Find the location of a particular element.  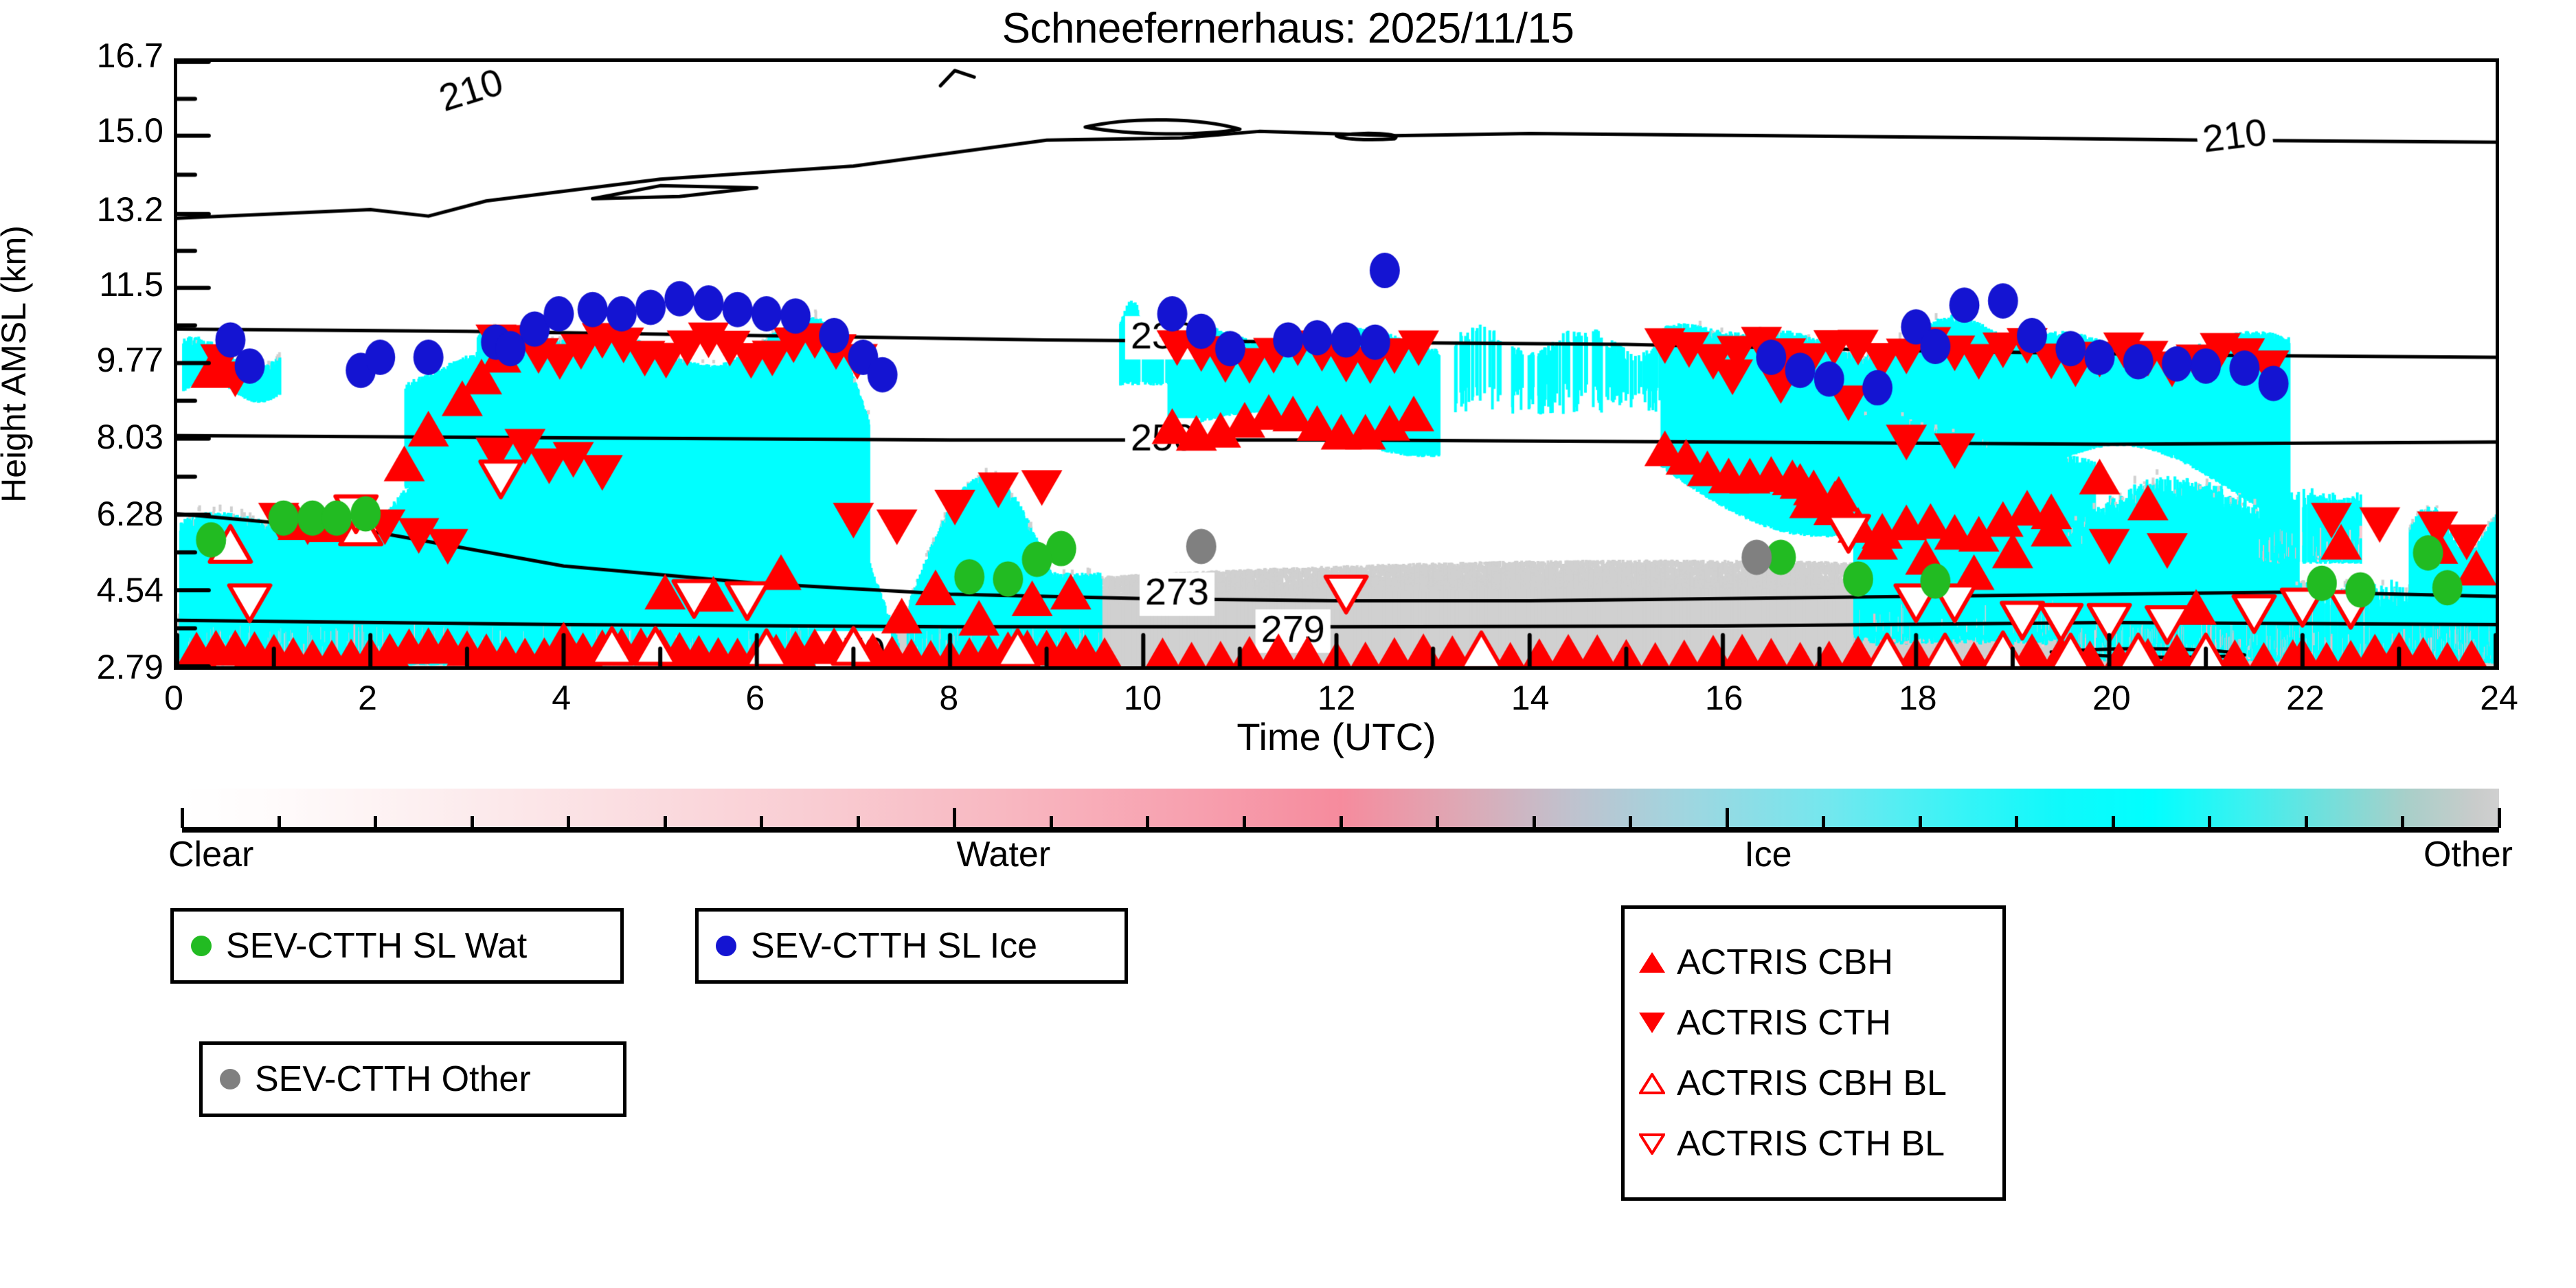

legend-row-actris-cth-bl: ACTRIS CTH BL is located at coordinates (1813, 1144).